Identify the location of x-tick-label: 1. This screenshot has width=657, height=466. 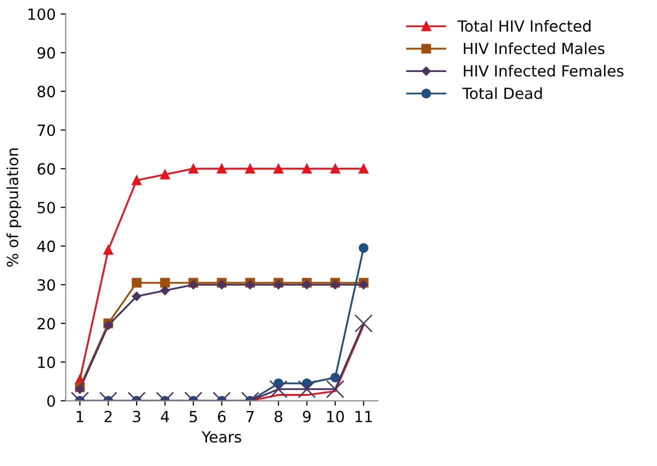
(80, 416).